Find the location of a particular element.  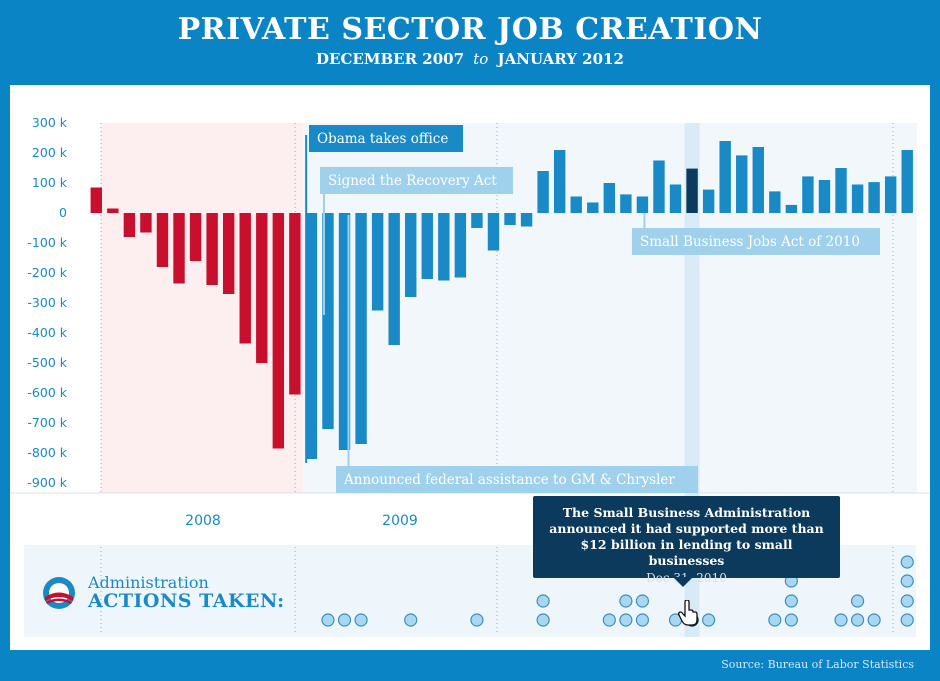

page-subtitle: DECEMBER 2007 to JANUARY 2012 is located at coordinates (470, 59).